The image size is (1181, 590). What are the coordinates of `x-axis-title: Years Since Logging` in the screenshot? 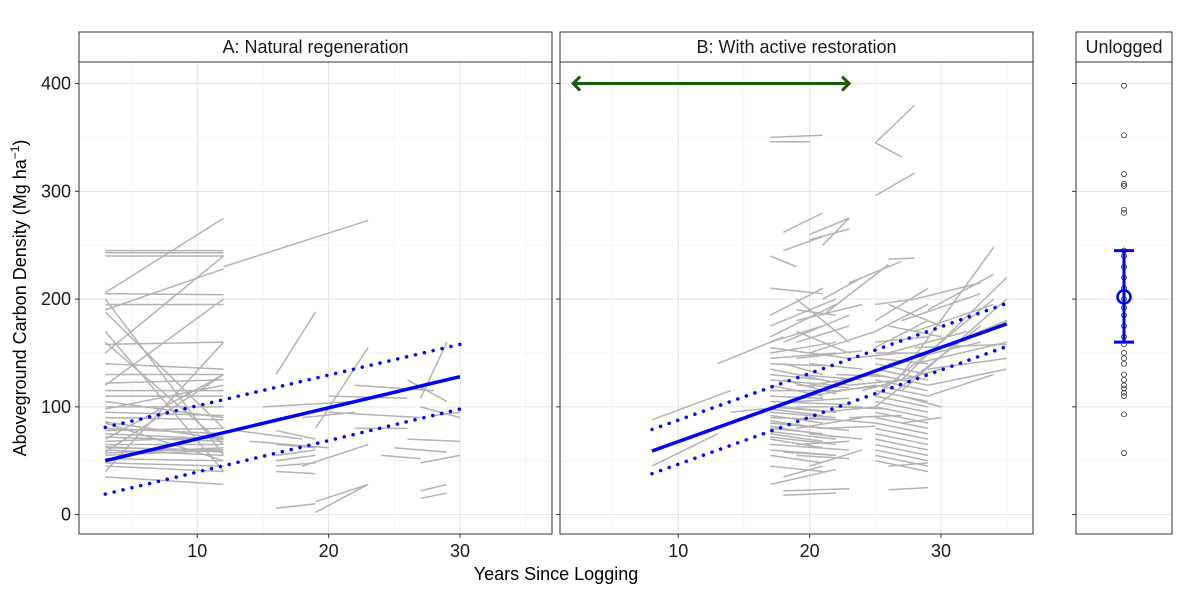 It's located at (556, 574).